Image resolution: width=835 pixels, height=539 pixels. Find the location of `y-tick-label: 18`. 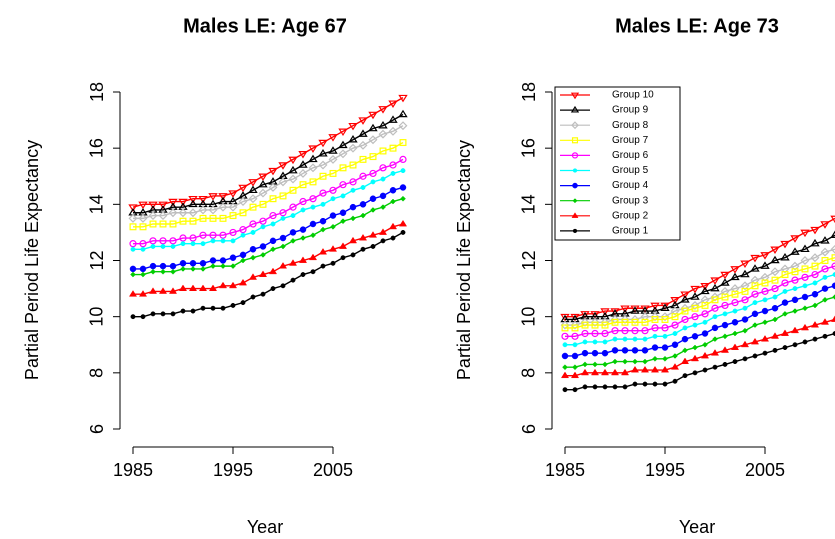

y-tick-label: 18 is located at coordinates (97, 92).